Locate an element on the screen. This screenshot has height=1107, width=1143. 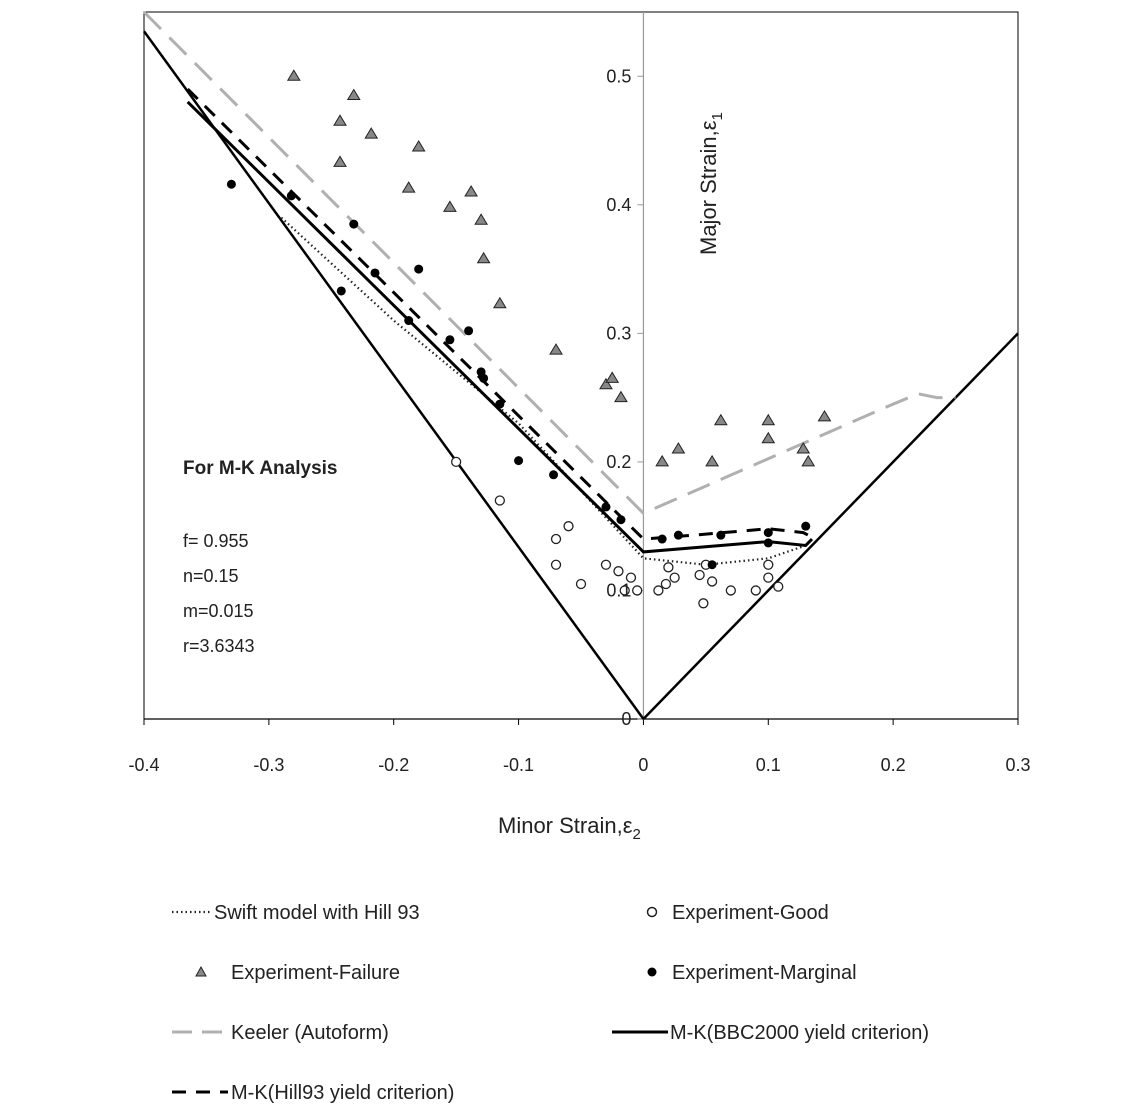
legend-item: Experiment-Marginal is located at coordinates (752, 973).